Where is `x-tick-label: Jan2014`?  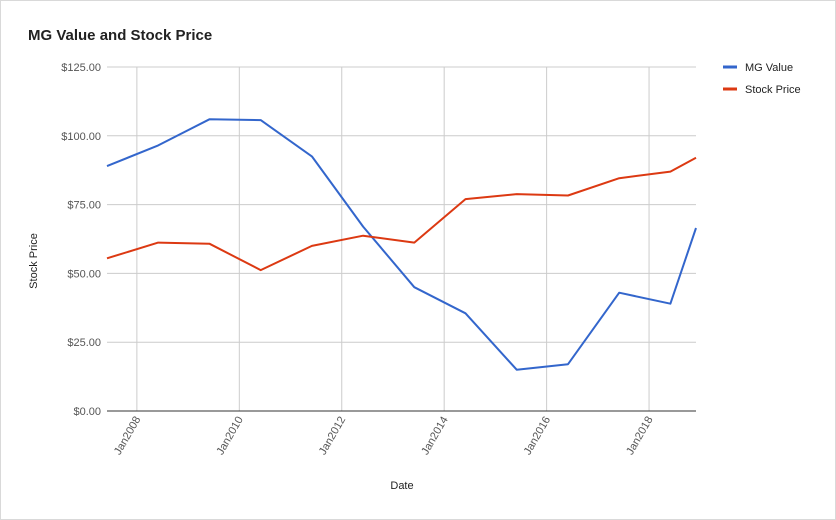
x-tick-label: Jan2014 is located at coordinates (435, 436).